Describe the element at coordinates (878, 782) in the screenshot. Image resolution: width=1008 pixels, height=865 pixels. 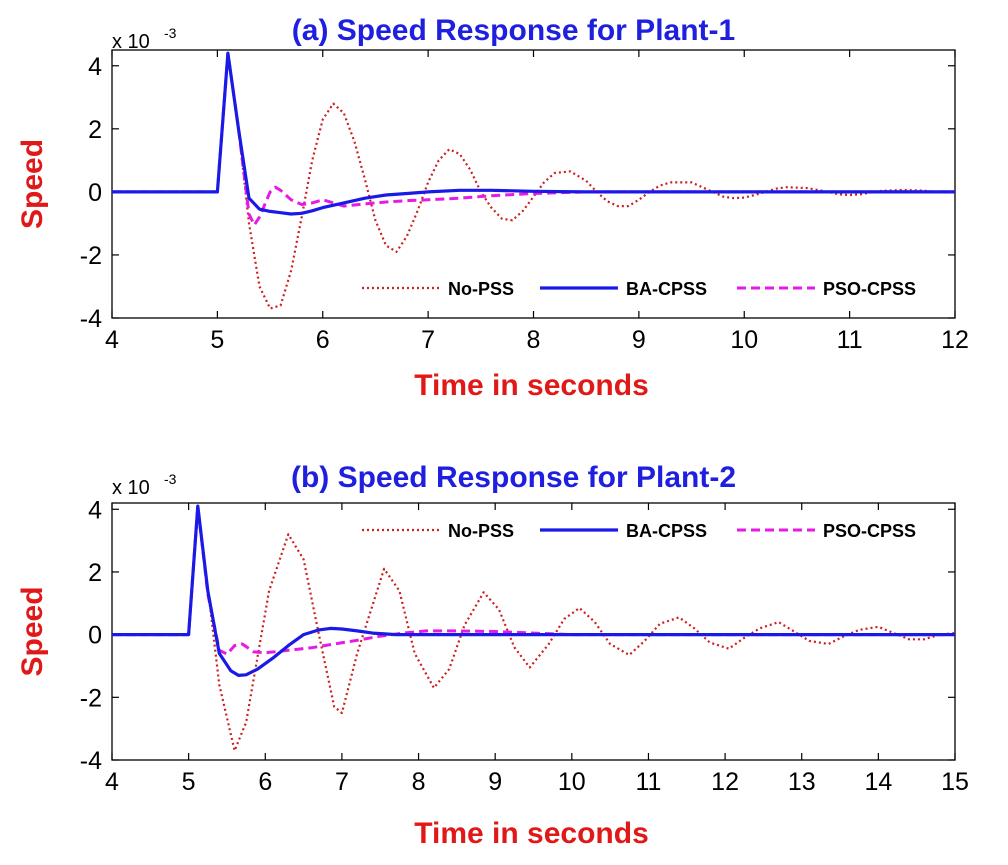
I see `x-tick-label: 14` at that location.